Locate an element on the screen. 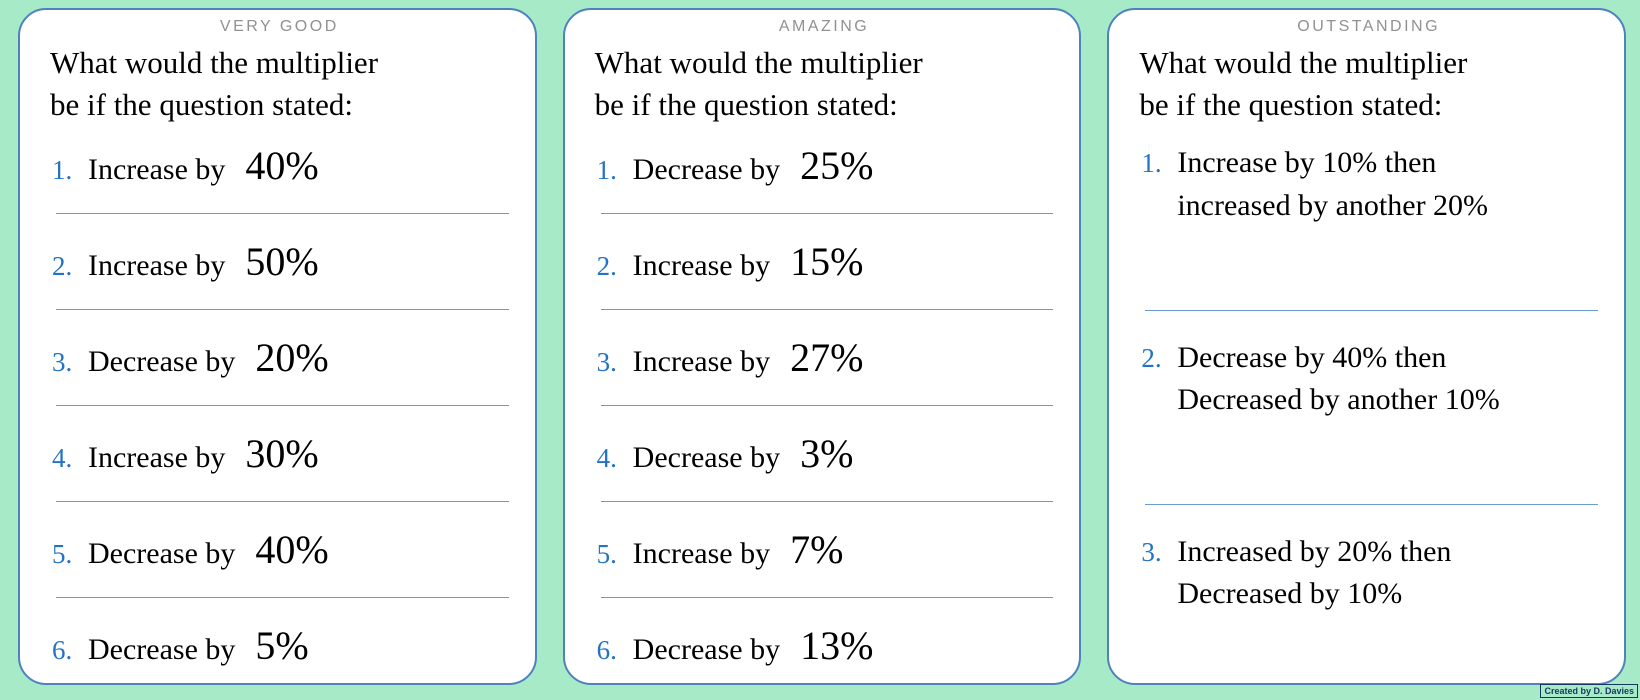  item-value: 50% is located at coordinates (282, 262).